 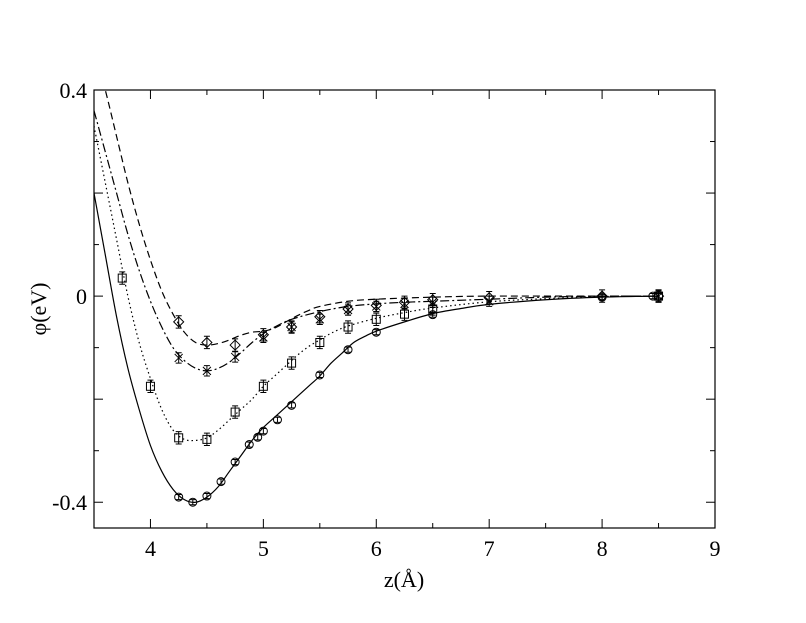 I want to click on y-tick-label: -0.4, so click(x=69, y=502).